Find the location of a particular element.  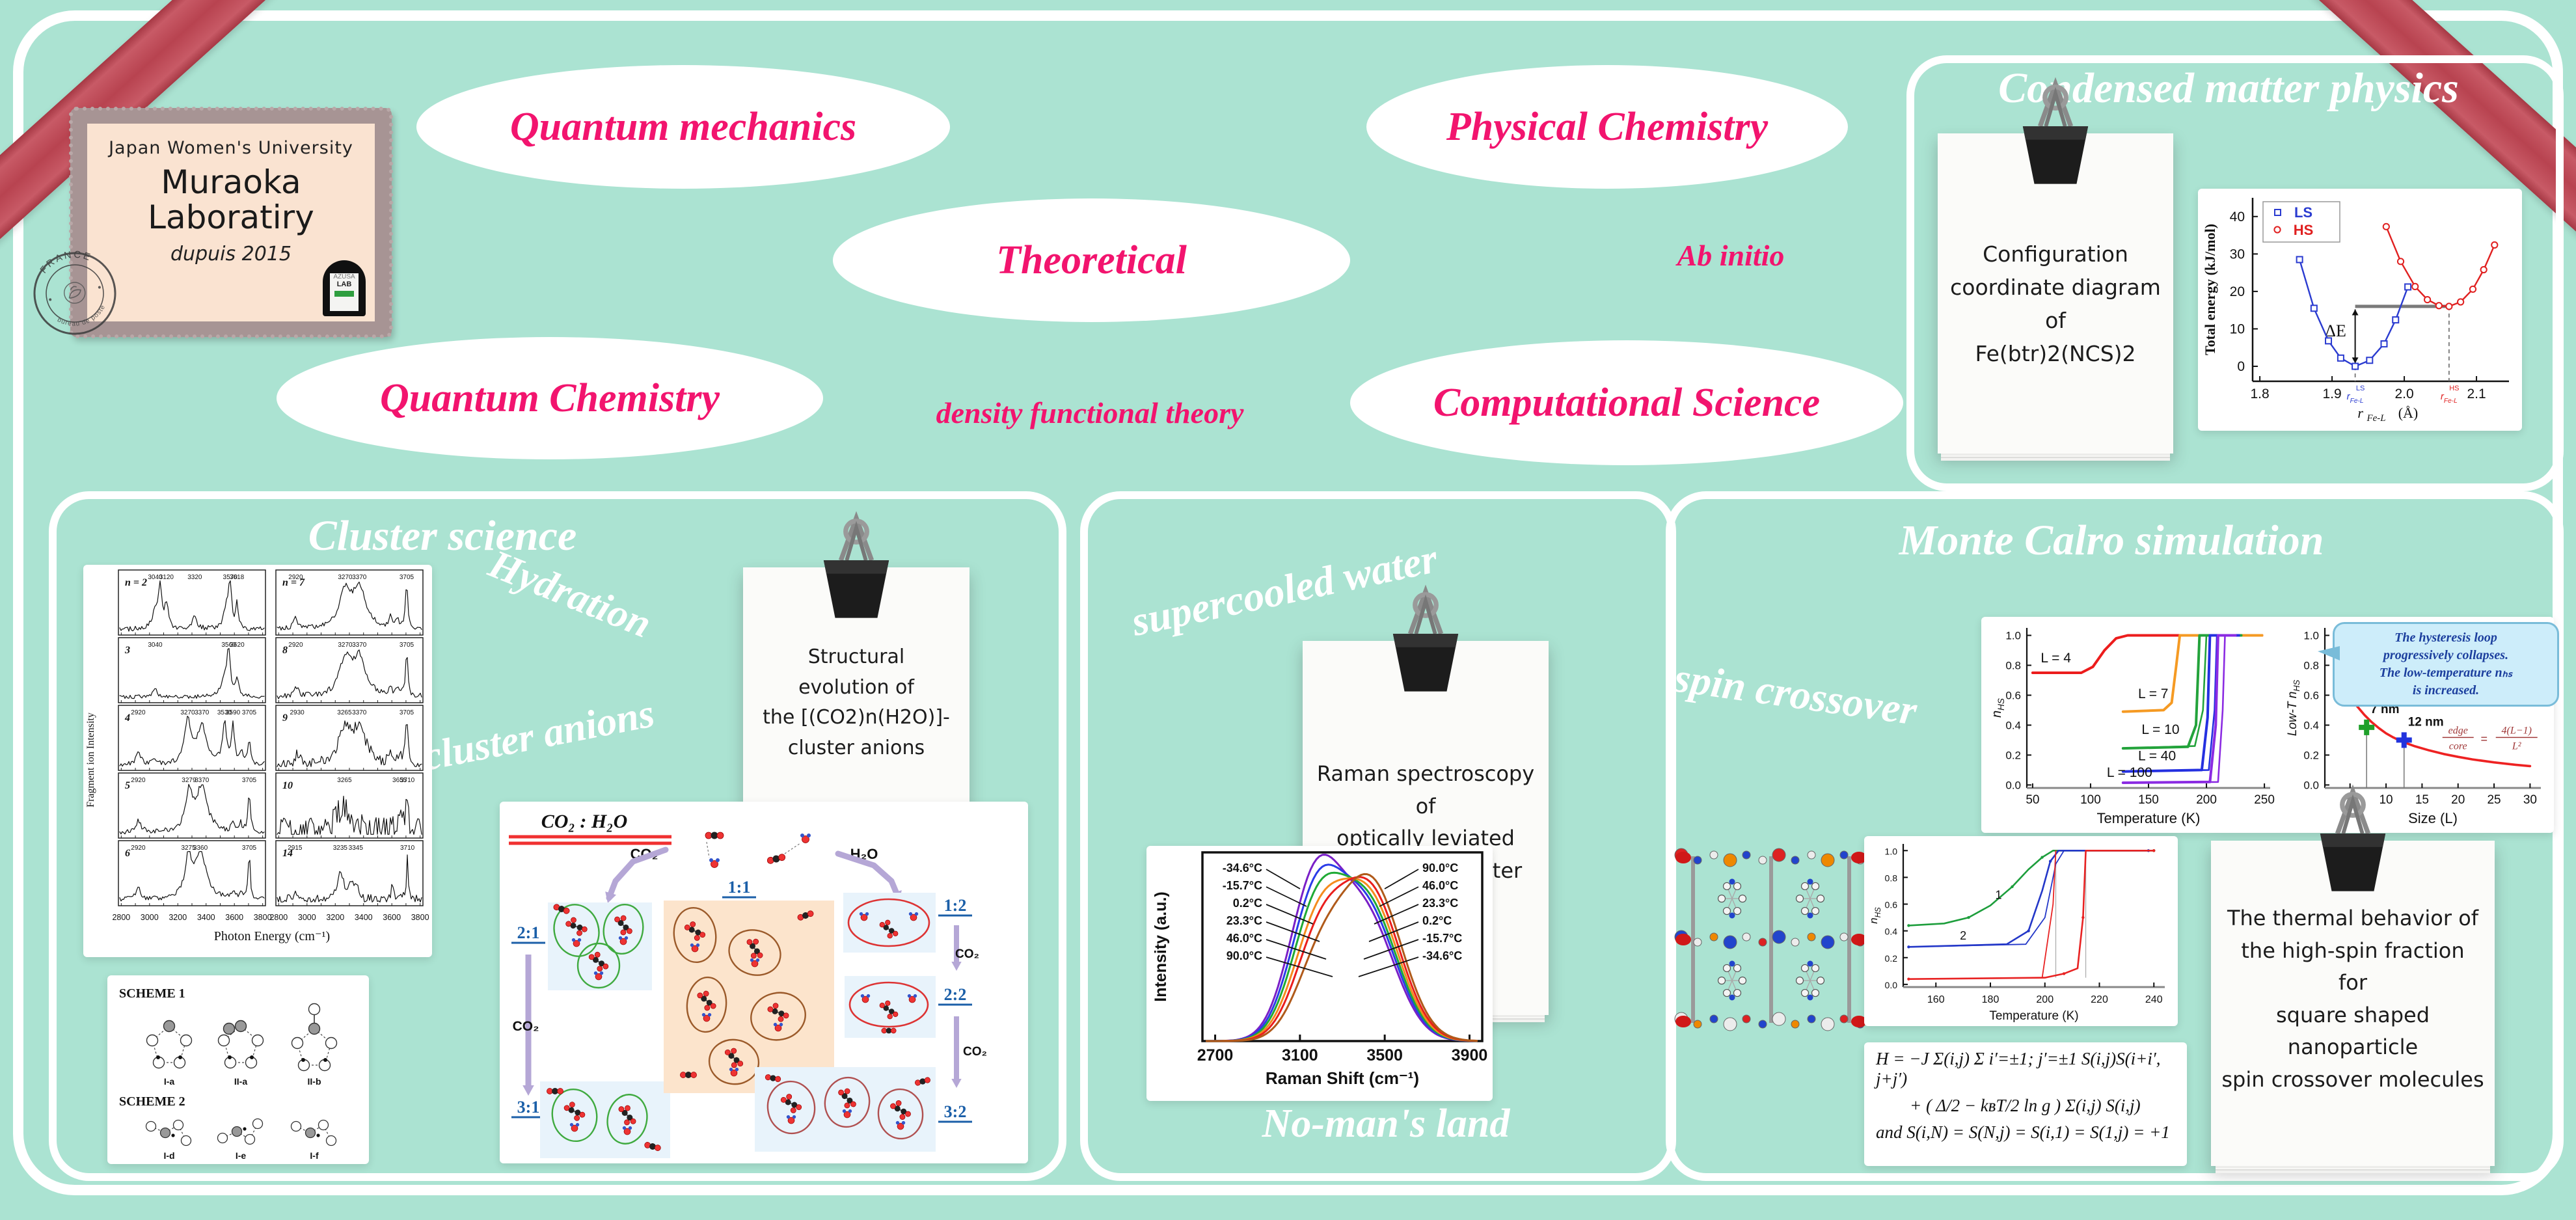

svg-text: 30 is located at coordinates (2237, 254).